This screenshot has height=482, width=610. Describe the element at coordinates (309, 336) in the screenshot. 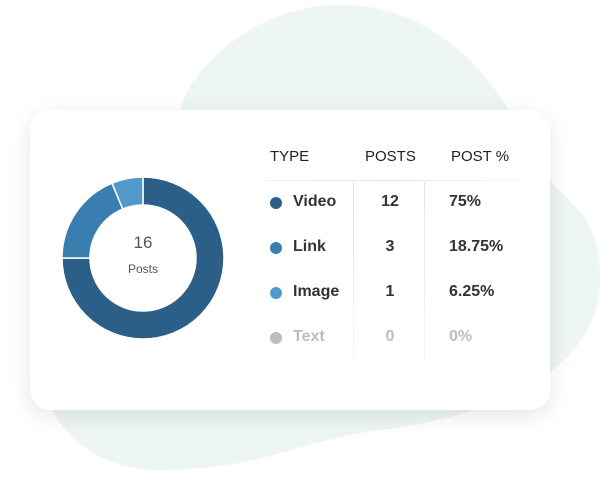

I see `type-cell: Text` at that location.